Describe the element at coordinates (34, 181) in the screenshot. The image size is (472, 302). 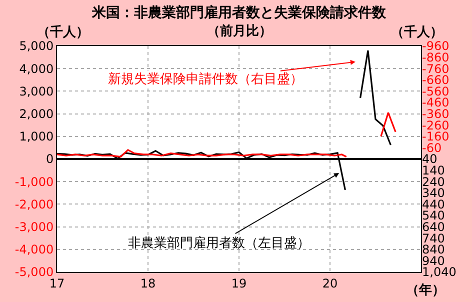
I see `y-tick-label: -1,000` at that location.